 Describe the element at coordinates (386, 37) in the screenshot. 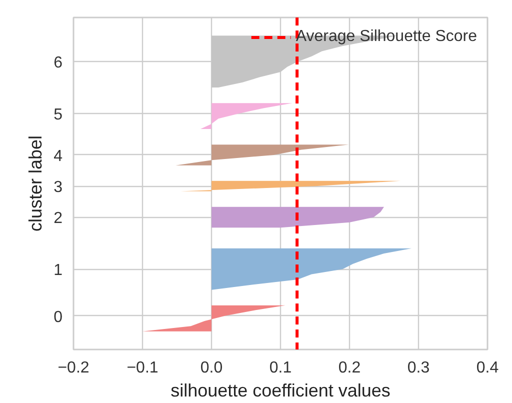

I see `ref-line-label: Average Silhouette Score` at that location.